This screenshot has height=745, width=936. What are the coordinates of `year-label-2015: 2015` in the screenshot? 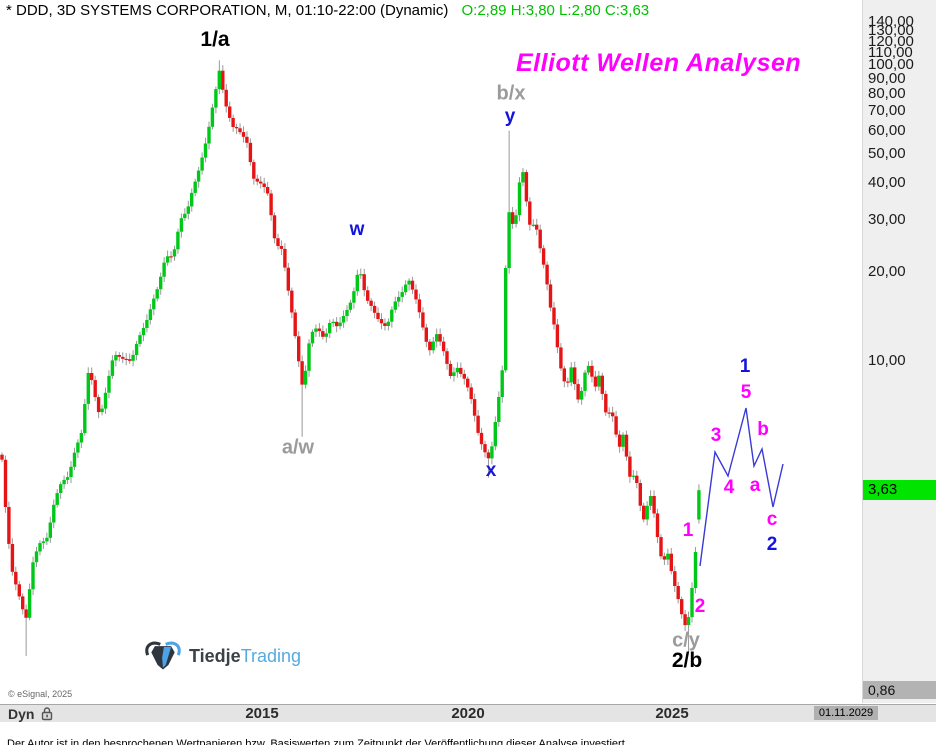 It's located at (262, 713).